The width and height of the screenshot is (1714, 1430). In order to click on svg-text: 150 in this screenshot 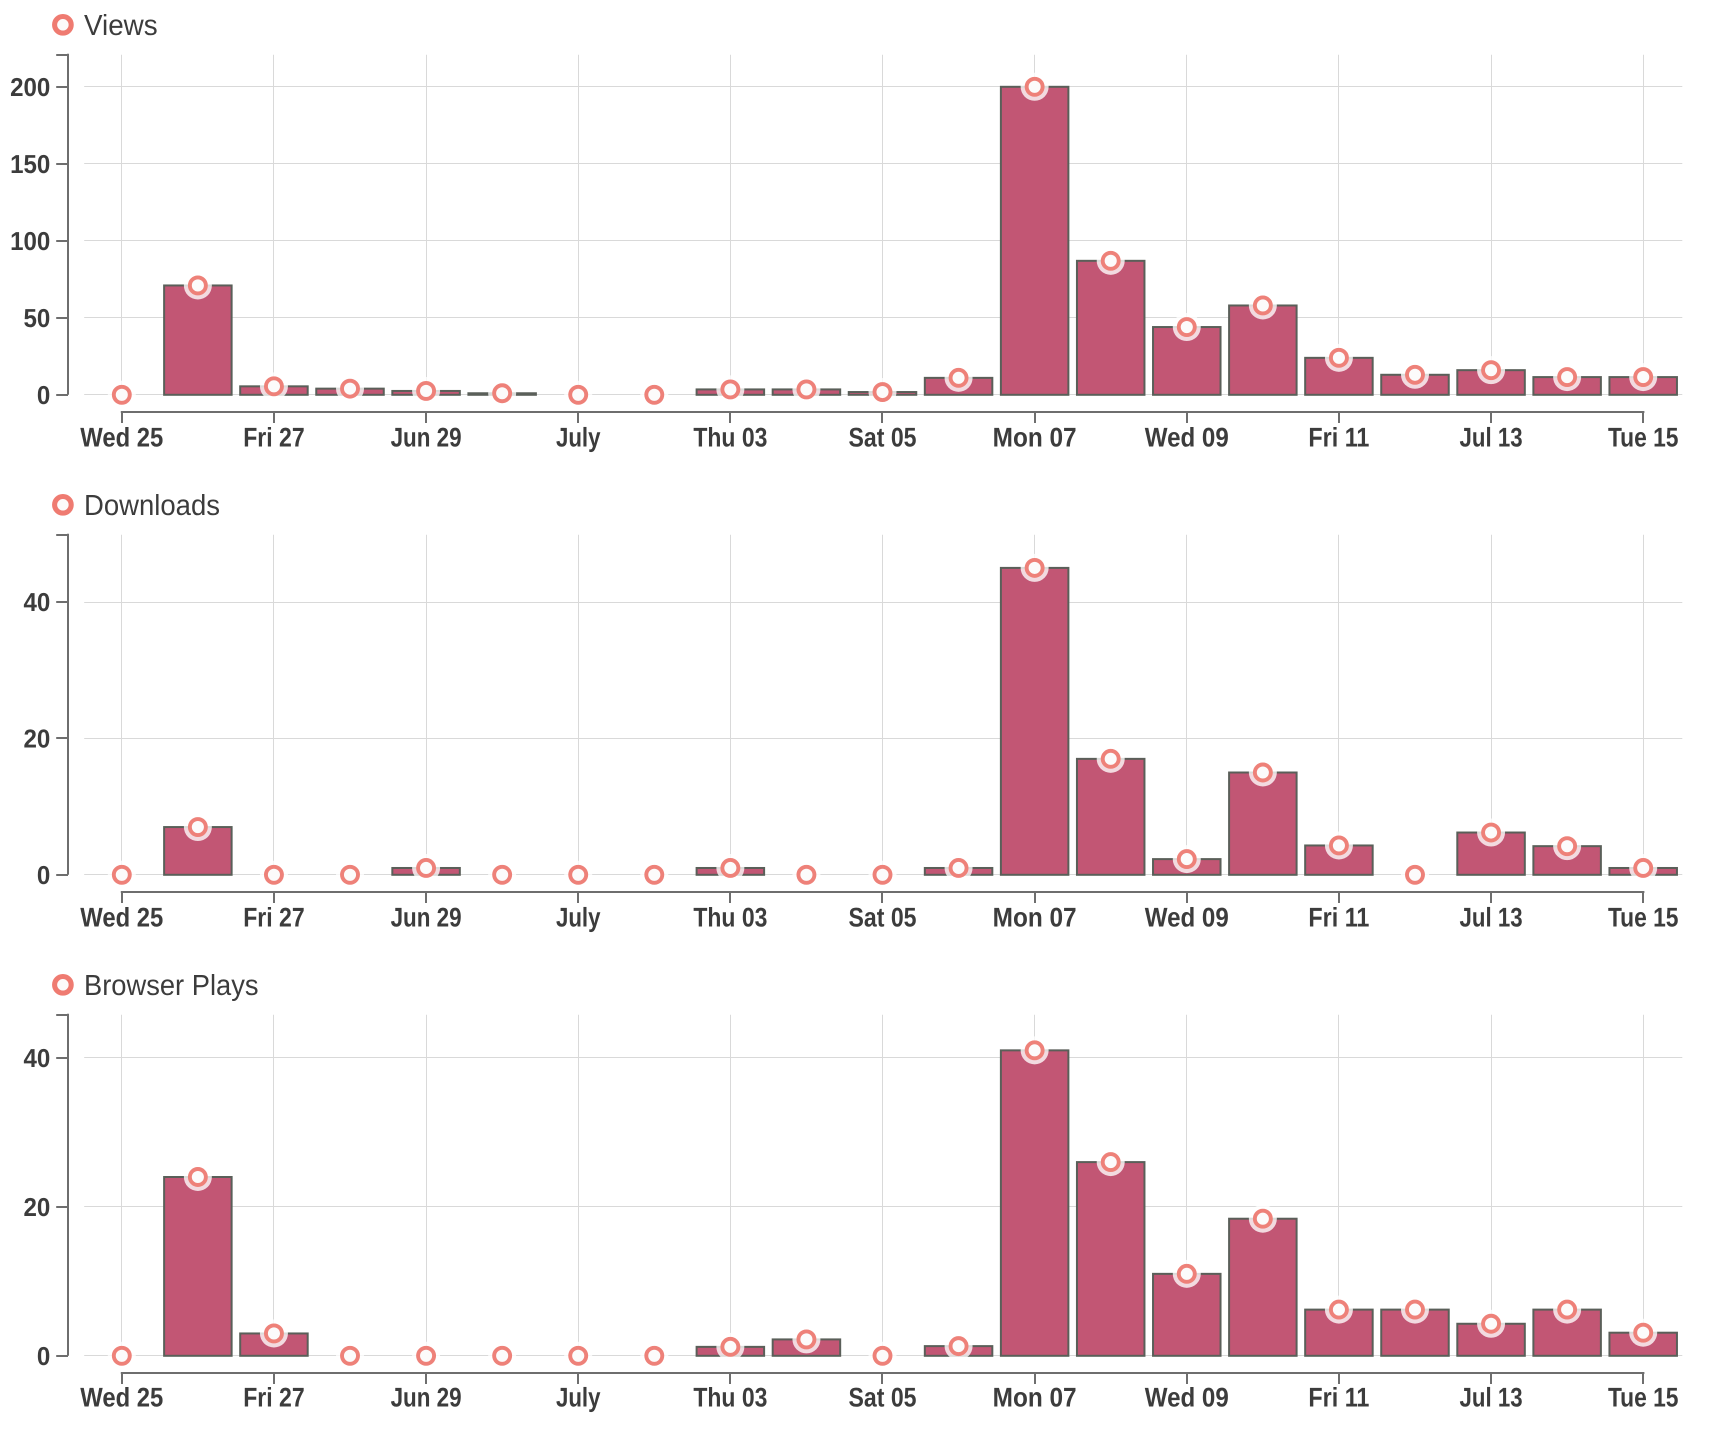, I will do `click(30, 164)`.